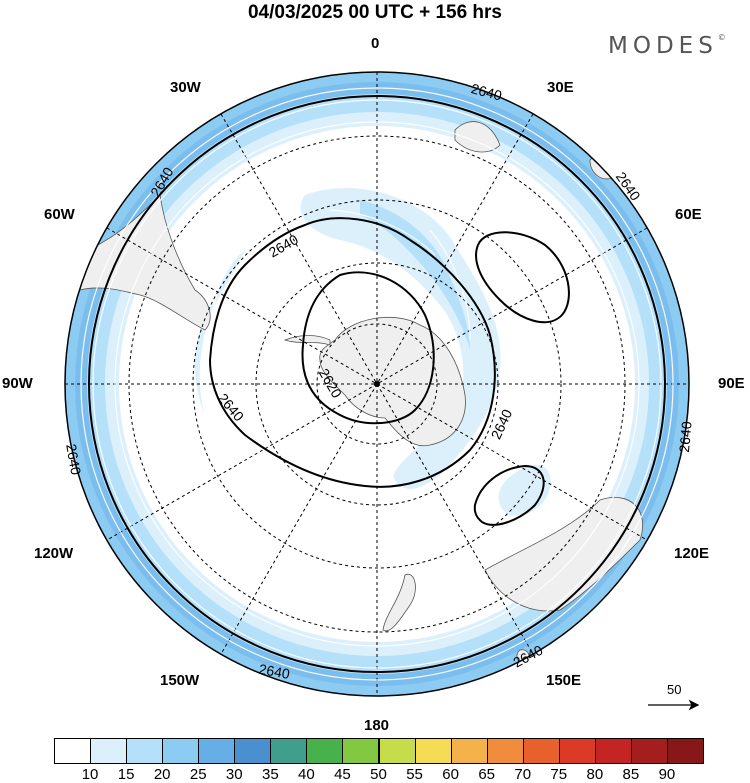 Image resolution: width=750 pixels, height=783 pixels. Describe the element at coordinates (674, 689) in the screenshot. I see `reference-vector-value: 50` at that location.